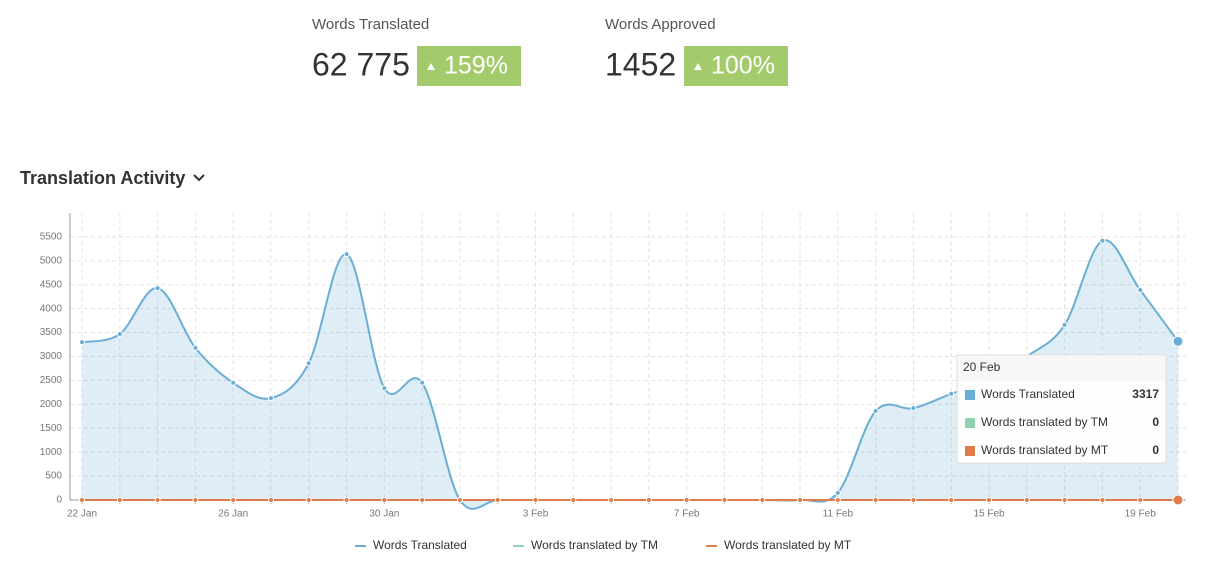 The height and width of the screenshot is (574, 1214). Describe the element at coordinates (660, 24) in the screenshot. I see `stat-label: Words Approved` at that location.